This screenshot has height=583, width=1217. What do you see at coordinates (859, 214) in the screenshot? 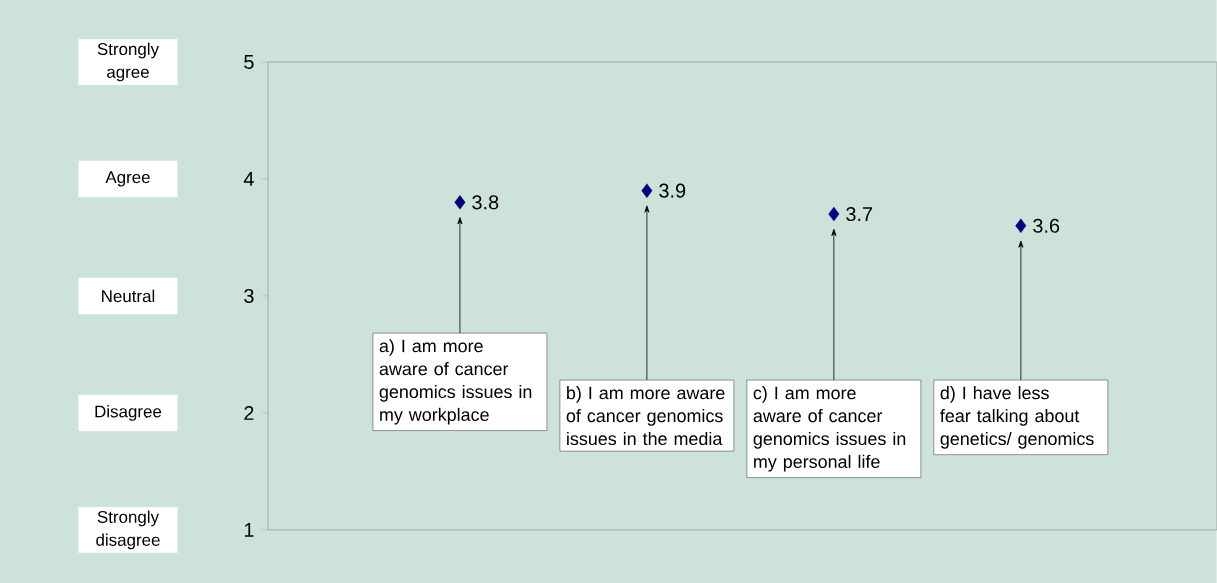
I see `data-label: 3.7` at bounding box center [859, 214].